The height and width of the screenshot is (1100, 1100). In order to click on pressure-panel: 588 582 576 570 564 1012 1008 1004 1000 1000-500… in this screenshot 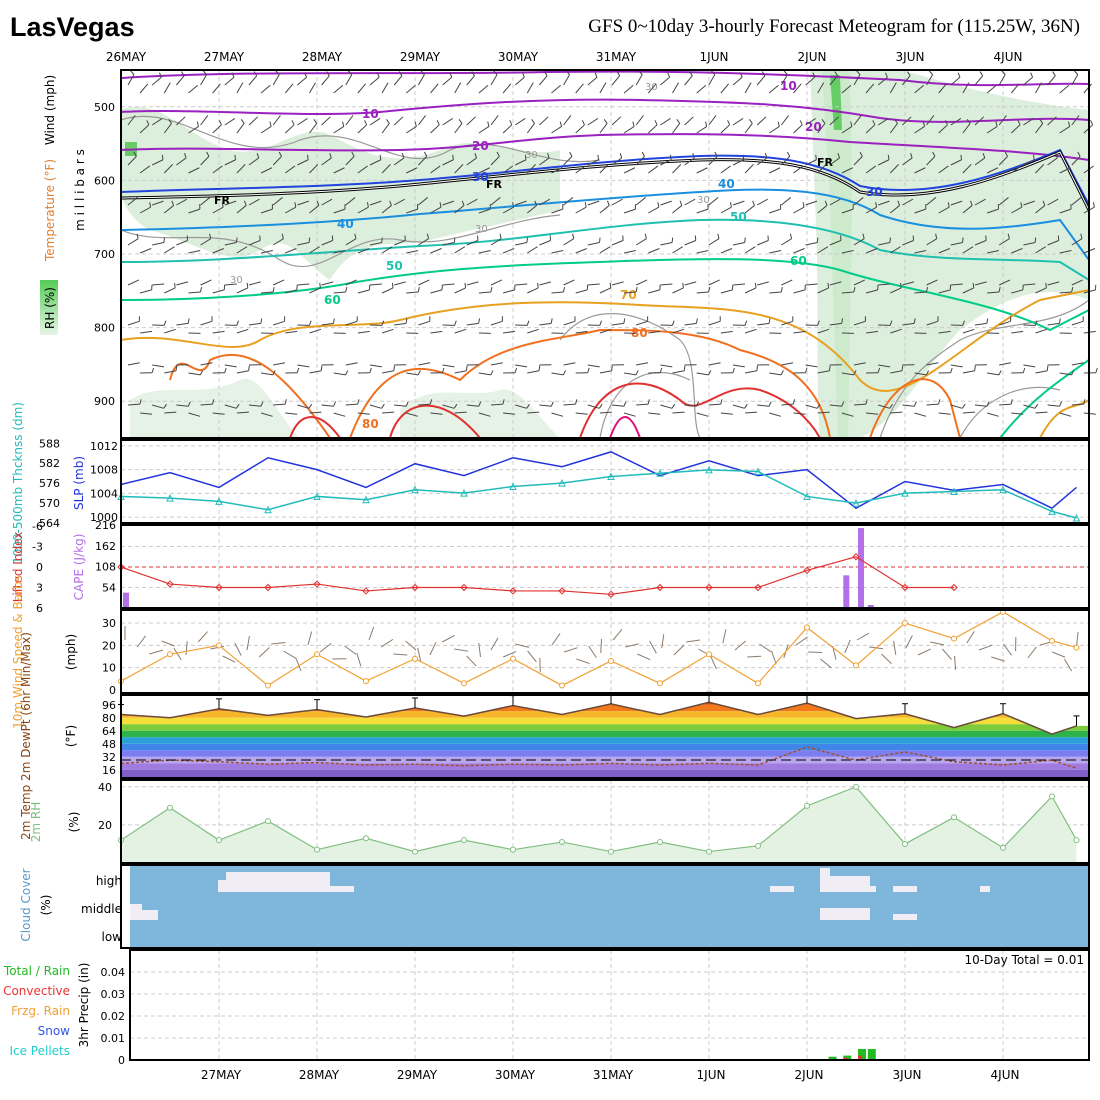, I will do `click(550, 483)`.